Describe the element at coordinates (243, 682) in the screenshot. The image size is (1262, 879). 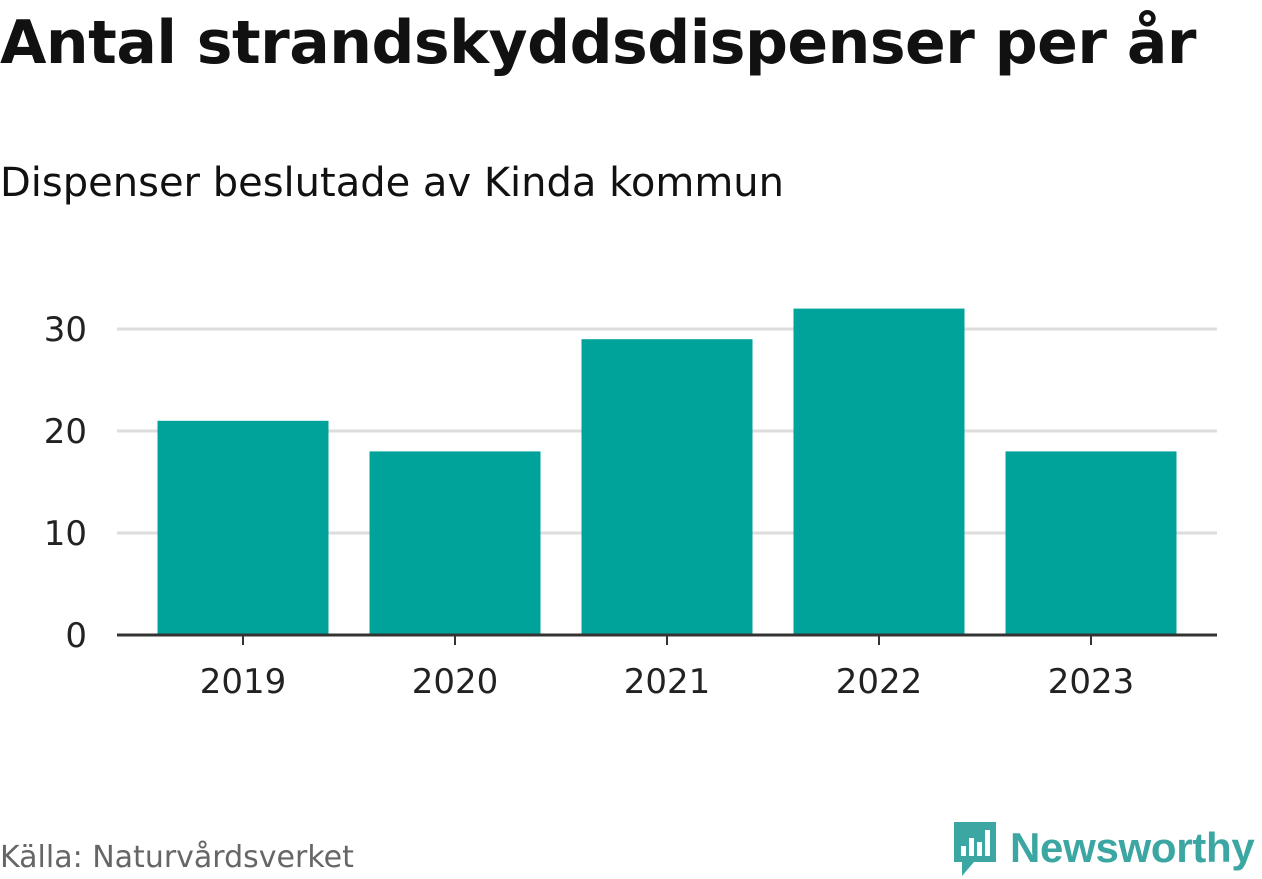
I see `x-tick-label: 2019` at that location.